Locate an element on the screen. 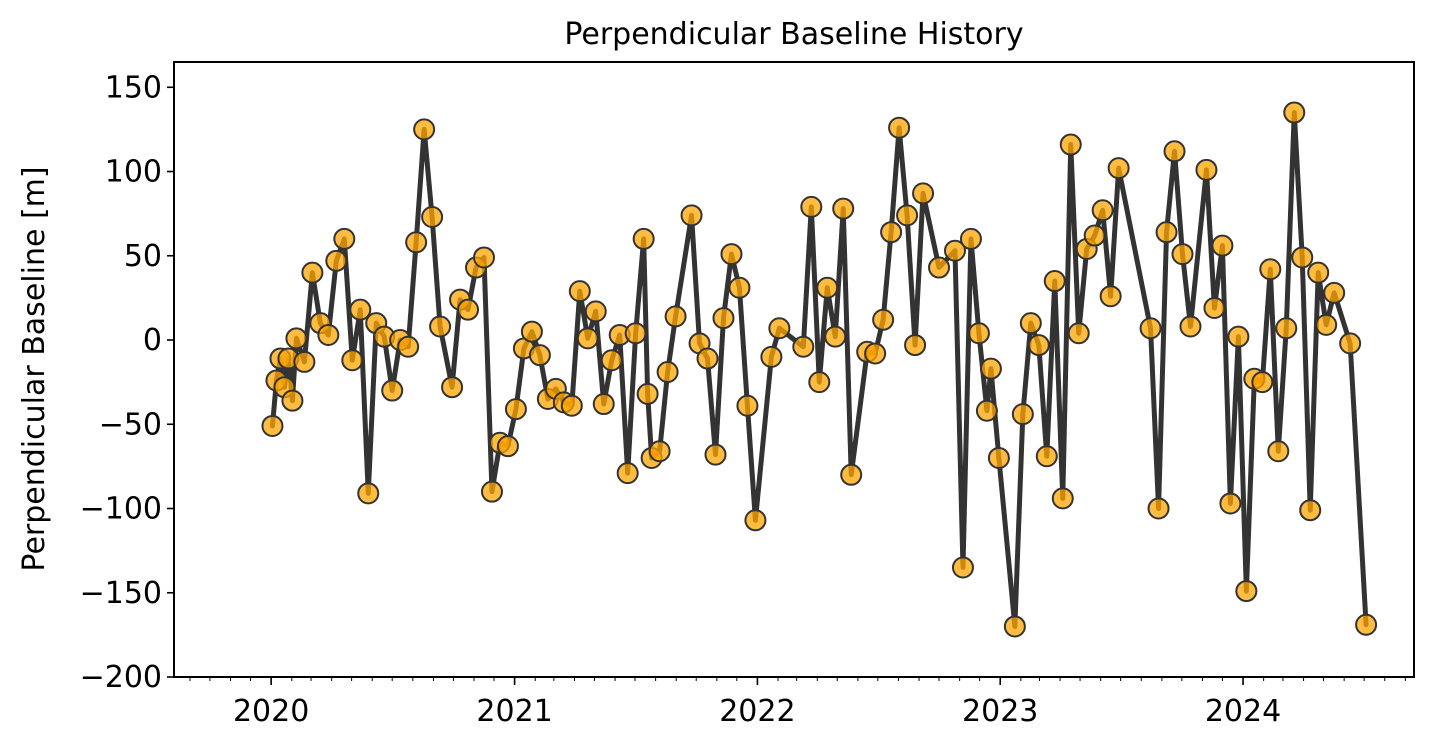 The image size is (1435, 750). y-tick-label: −50 is located at coordinates (130, 424).